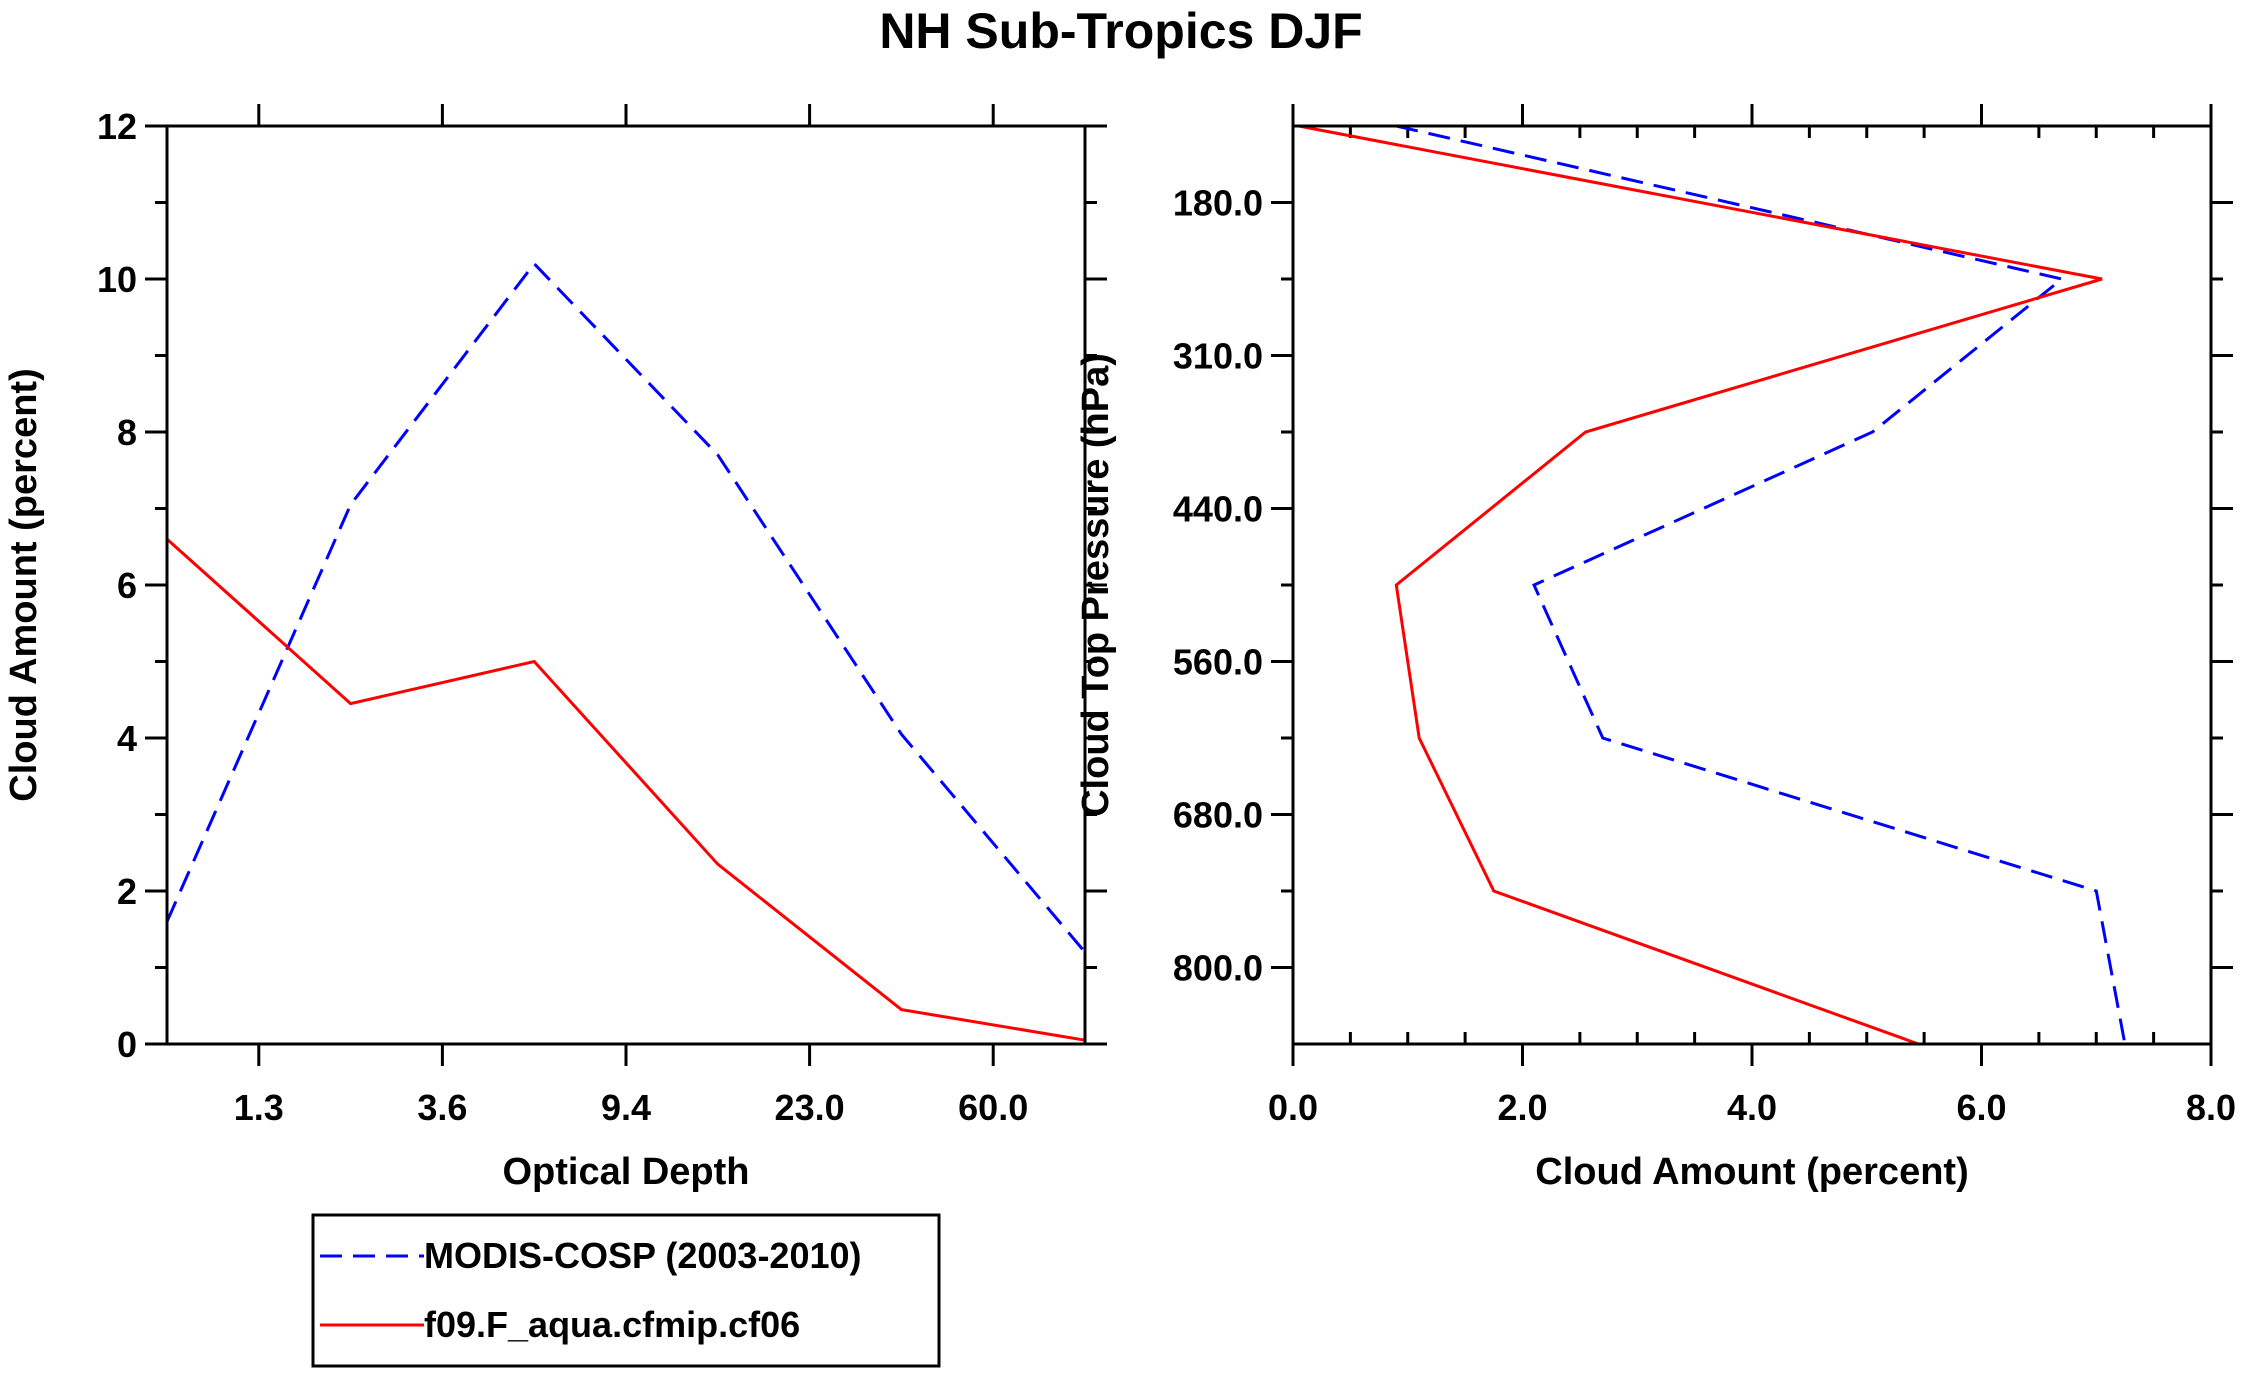 The height and width of the screenshot is (1373, 2243). I want to click on right-y-tick-label: 560.0, so click(1218, 662).